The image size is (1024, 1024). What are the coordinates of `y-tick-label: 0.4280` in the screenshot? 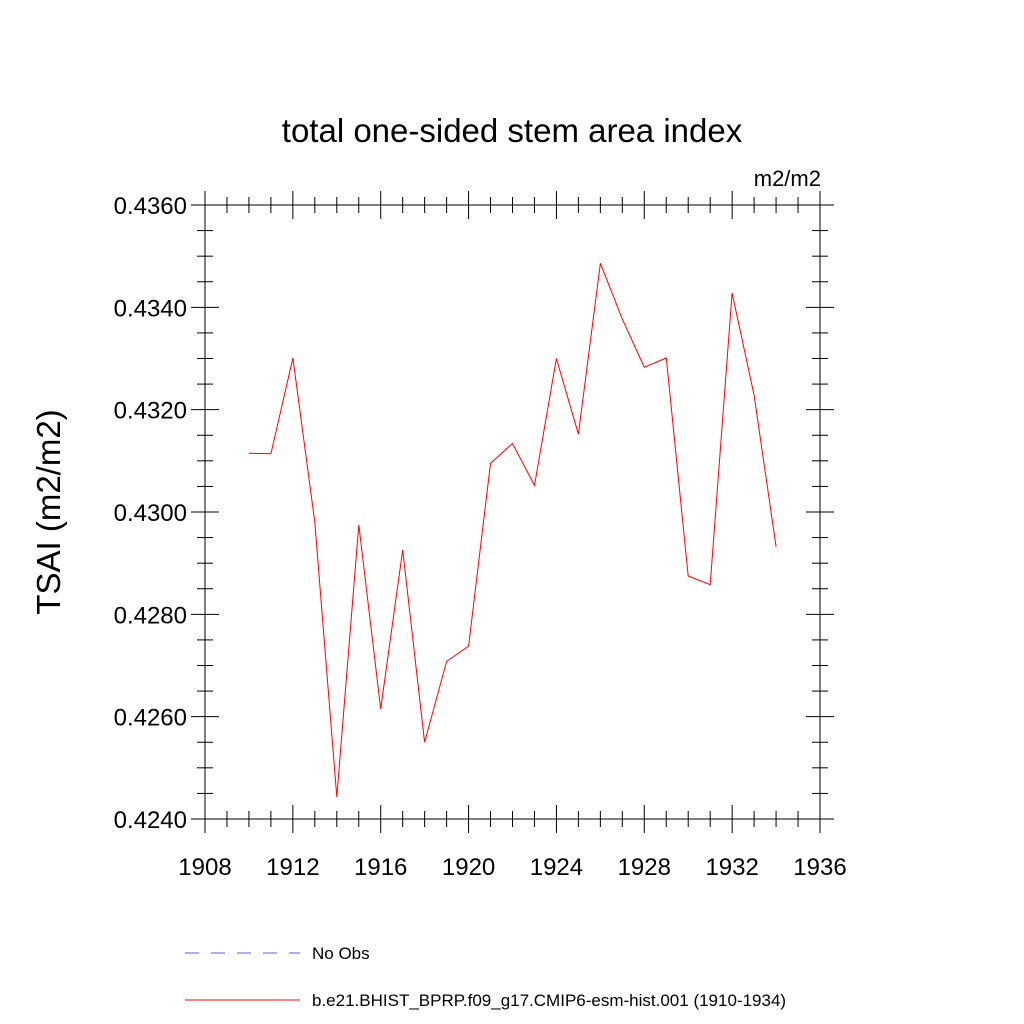 It's located at (150, 615).